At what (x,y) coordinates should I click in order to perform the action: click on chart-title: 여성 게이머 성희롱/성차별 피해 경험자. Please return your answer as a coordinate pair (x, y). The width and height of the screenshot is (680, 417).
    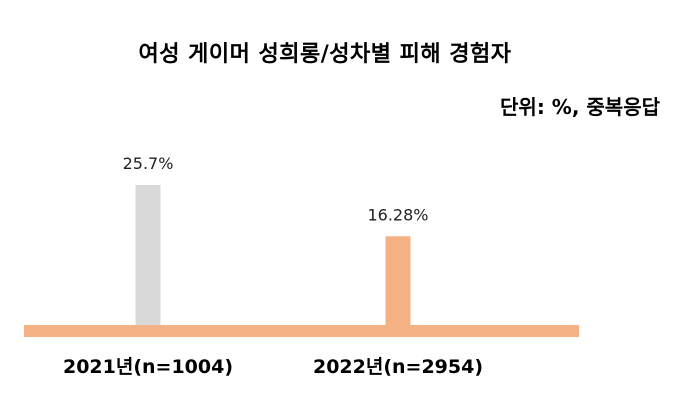
    Looking at the image, I should click on (325, 54).